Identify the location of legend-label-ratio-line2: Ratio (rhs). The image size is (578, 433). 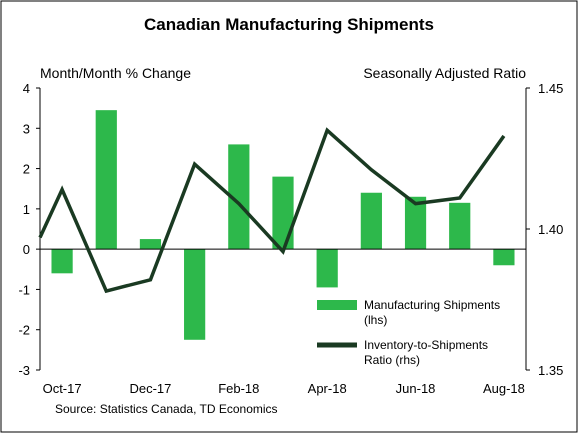
(392, 360).